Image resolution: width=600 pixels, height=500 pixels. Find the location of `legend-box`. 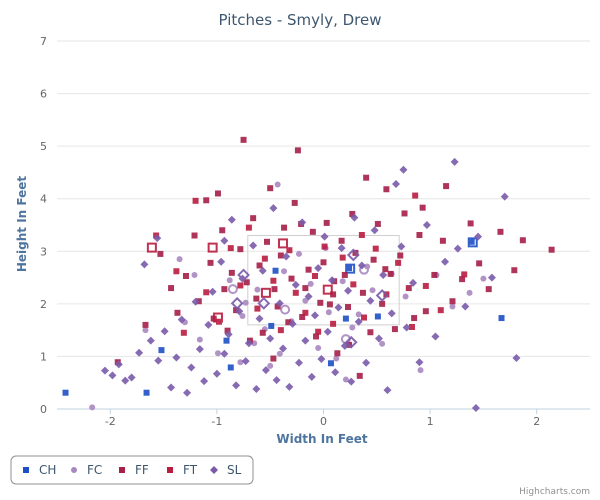

legend-box is located at coordinates (132, 470).